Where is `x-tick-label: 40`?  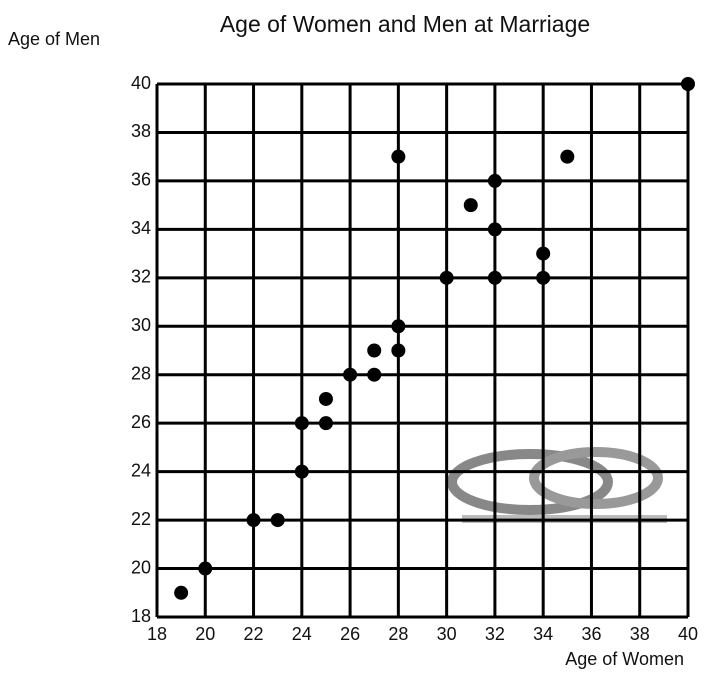
x-tick-label: 40 is located at coordinates (688, 634).